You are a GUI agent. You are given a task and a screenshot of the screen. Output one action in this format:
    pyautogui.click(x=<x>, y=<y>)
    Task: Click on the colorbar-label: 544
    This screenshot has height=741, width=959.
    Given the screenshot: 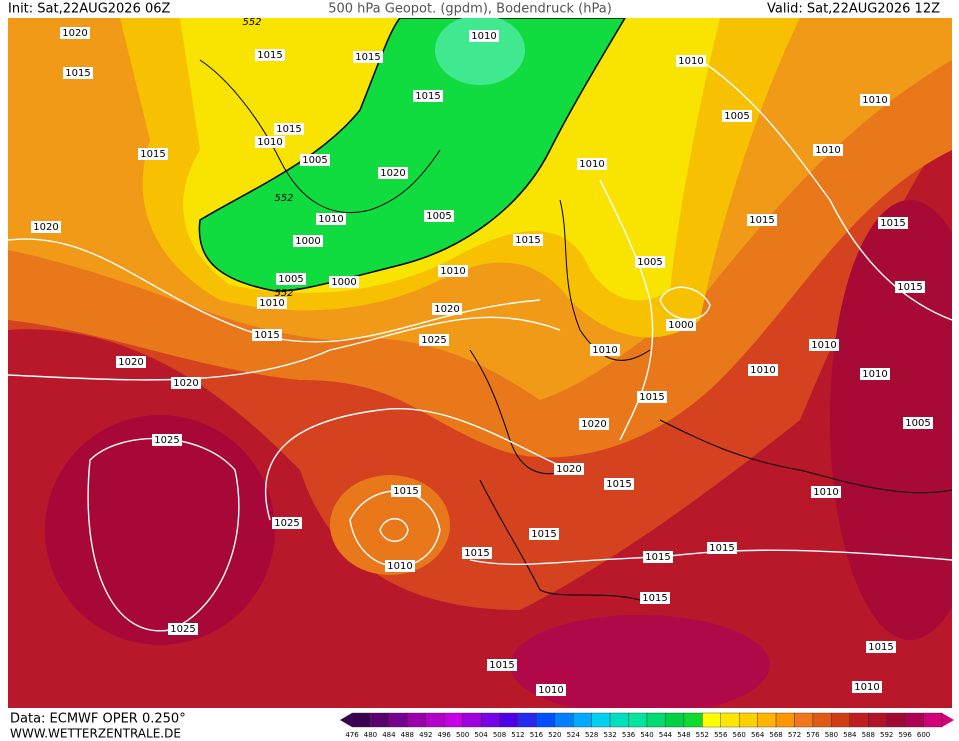 What is the action you would take?
    pyautogui.click(x=666, y=735)
    